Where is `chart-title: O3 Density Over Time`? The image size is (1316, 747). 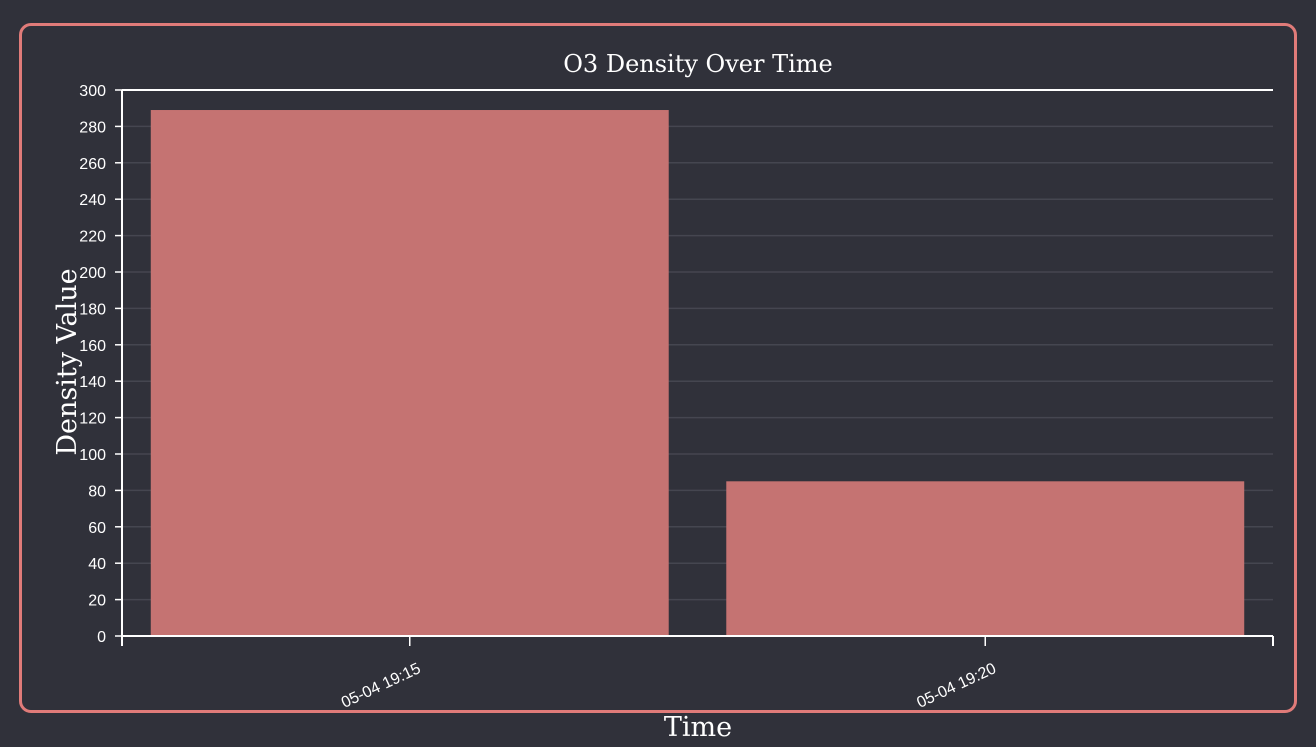
chart-title: O3 Density Over Time is located at coordinates (697, 64).